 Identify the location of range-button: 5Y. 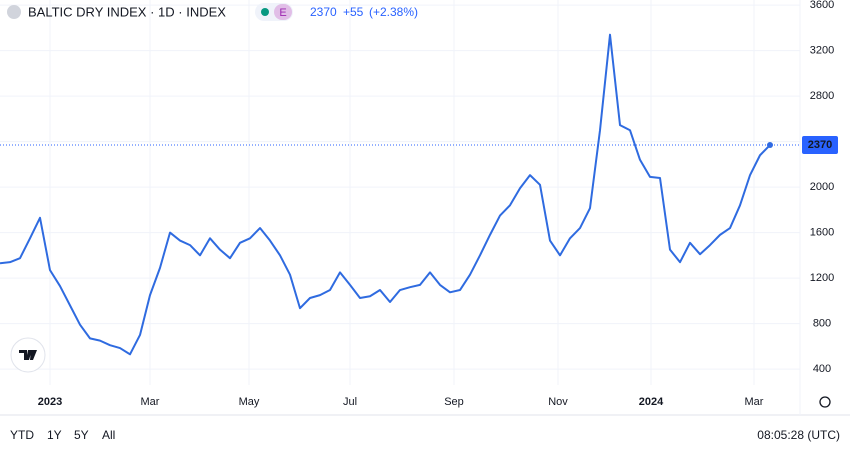
(81, 435).